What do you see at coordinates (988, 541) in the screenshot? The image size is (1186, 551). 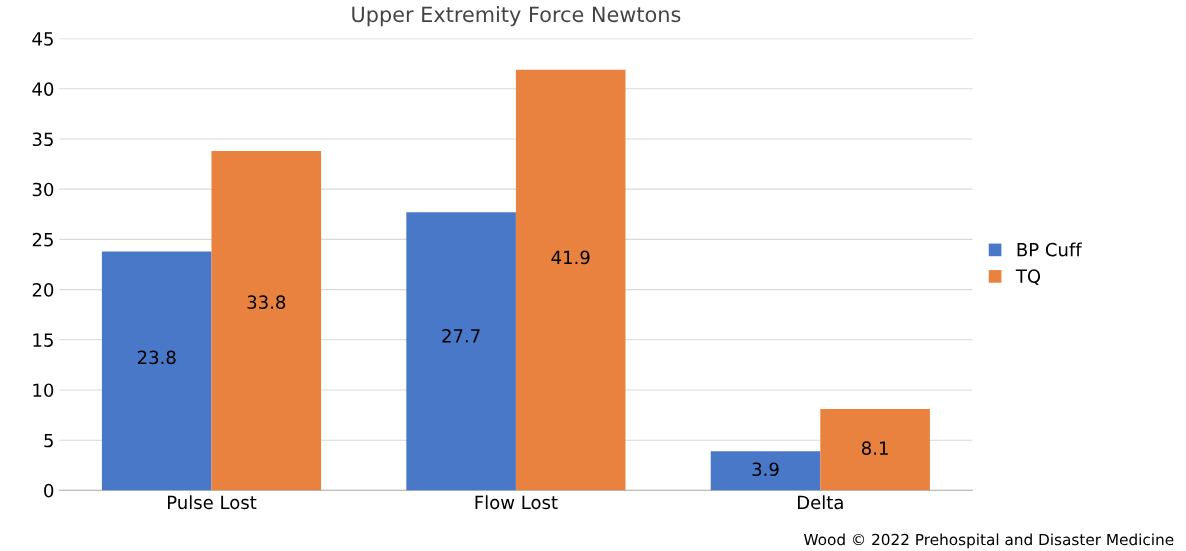 I see `text: Wood © 2022 Prehospital and Disaster Medicine` at bounding box center [988, 541].